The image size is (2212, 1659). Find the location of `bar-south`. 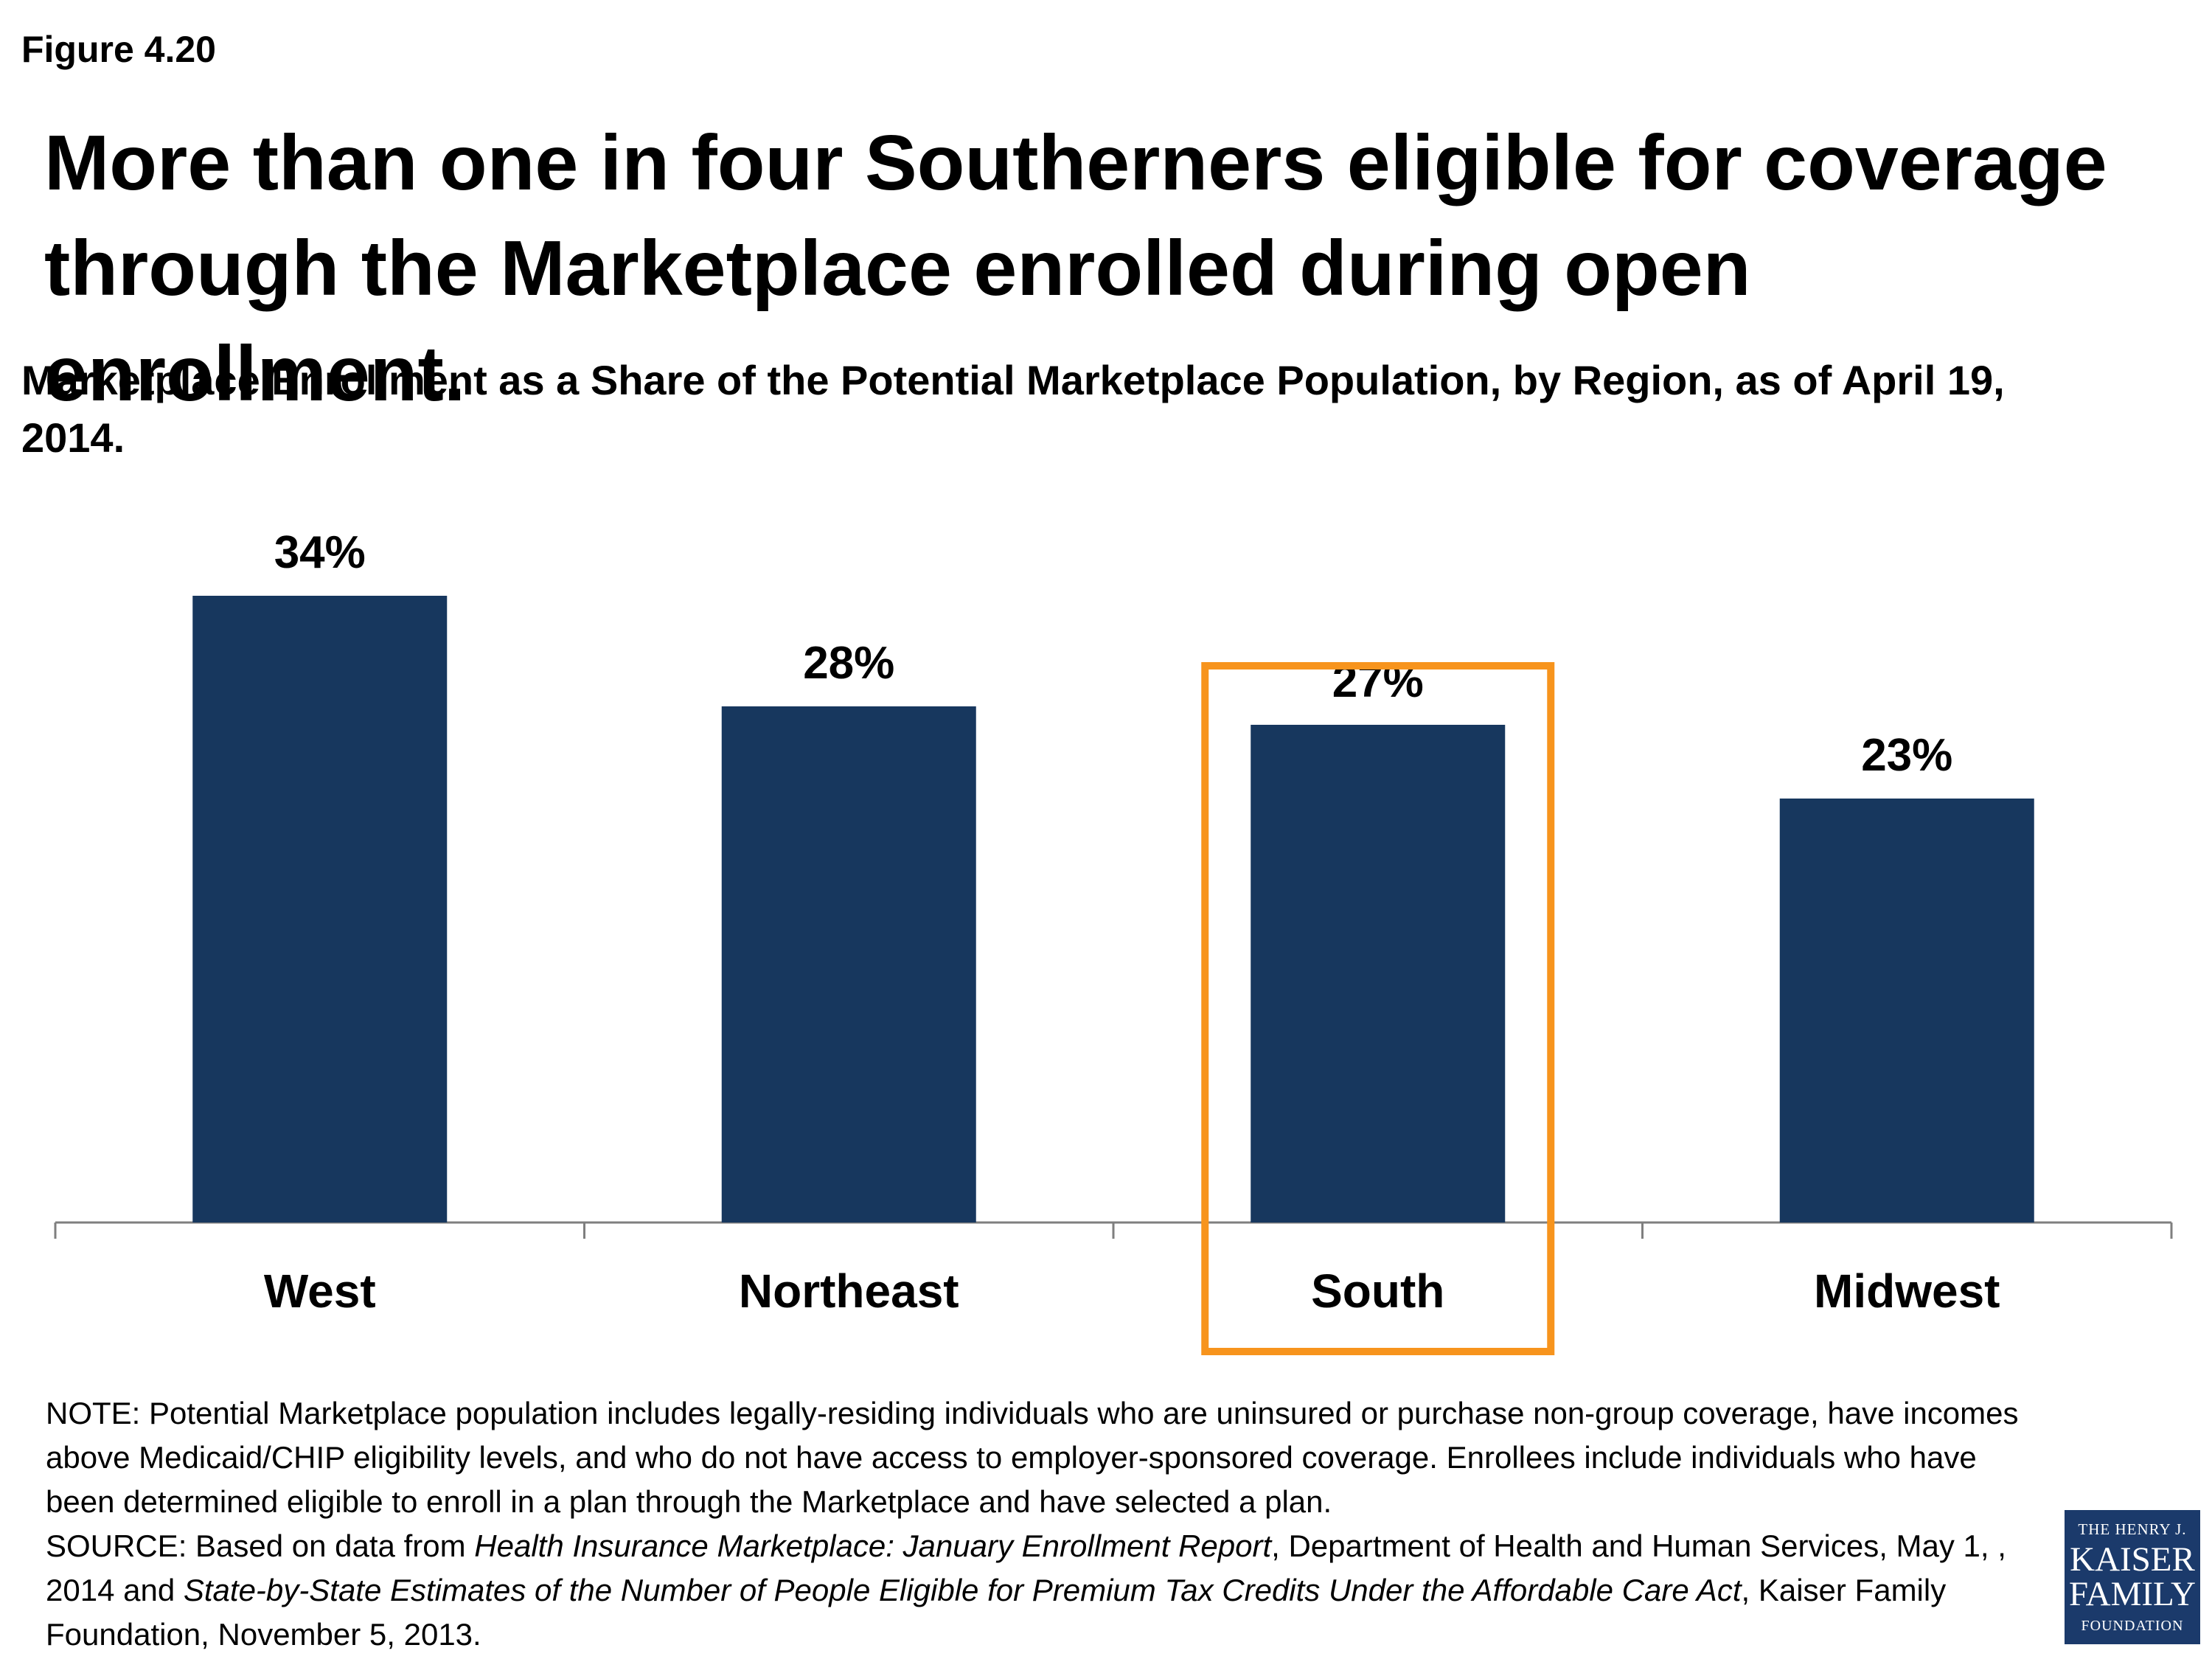

bar-south is located at coordinates (1378, 973).